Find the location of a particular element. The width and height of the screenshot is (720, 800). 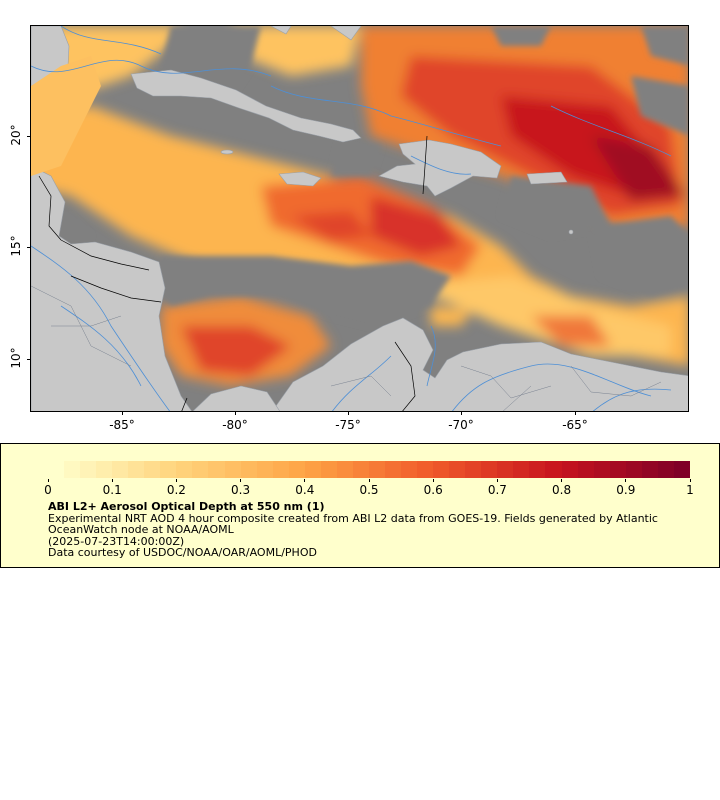

x-tick-label-80: -80° is located at coordinates (235, 425).